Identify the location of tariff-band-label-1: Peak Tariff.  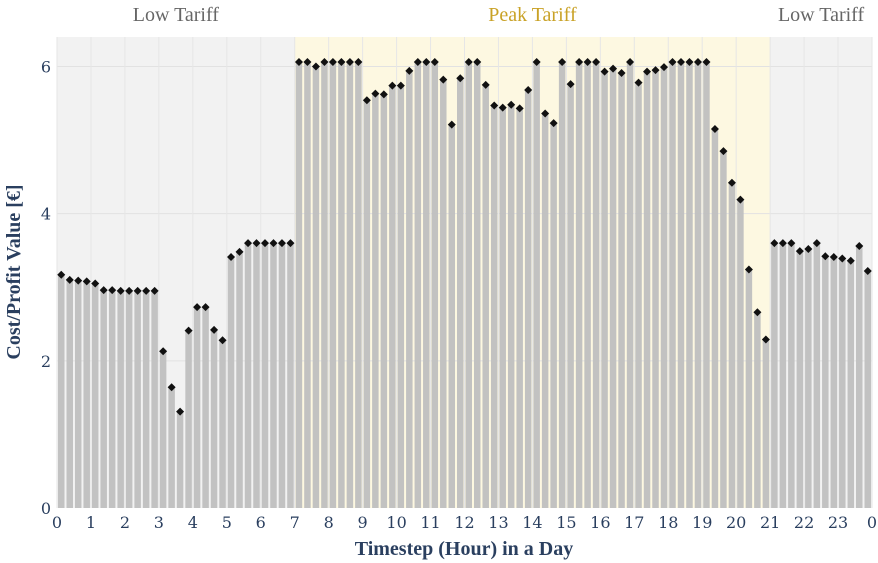
(532, 15).